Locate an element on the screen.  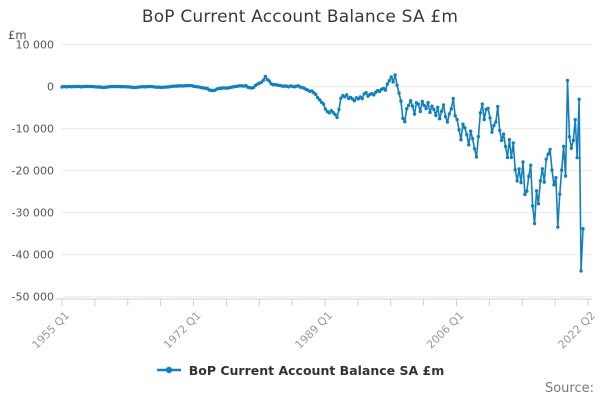
svg-text: 2006 Q1 is located at coordinates (445, 330).